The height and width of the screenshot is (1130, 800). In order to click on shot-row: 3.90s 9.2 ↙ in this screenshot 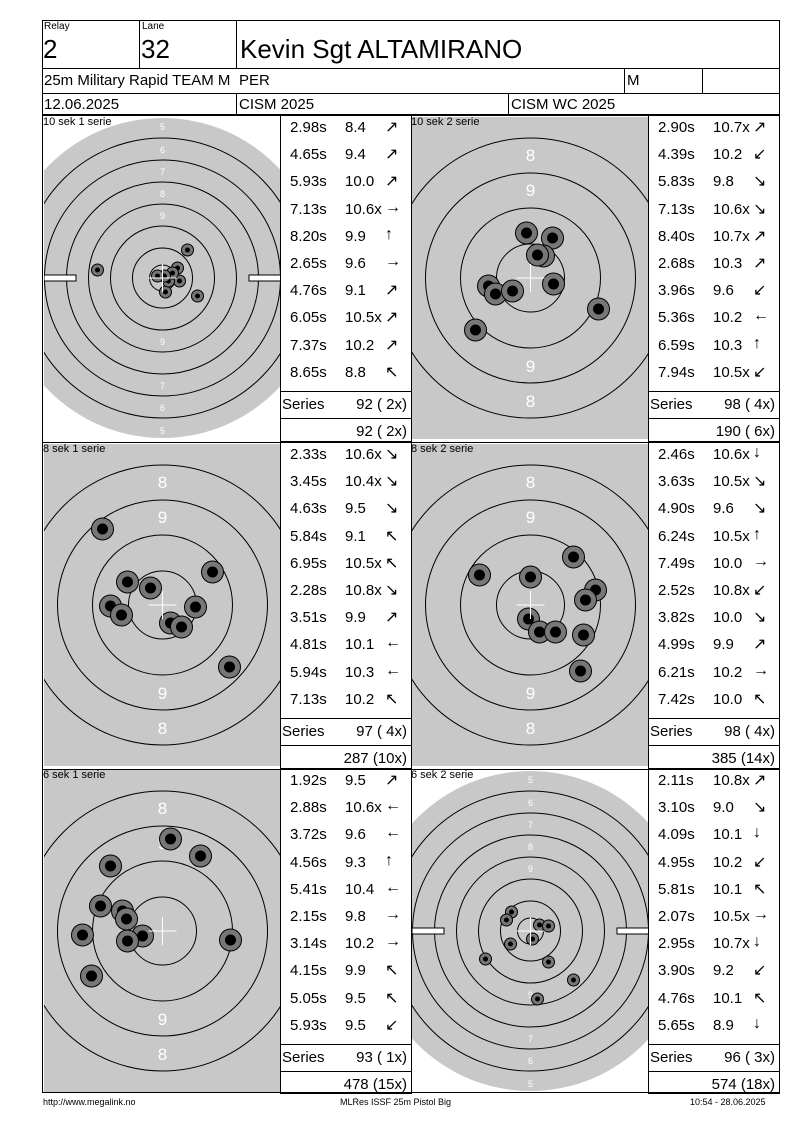, I will do `click(713, 975)`.